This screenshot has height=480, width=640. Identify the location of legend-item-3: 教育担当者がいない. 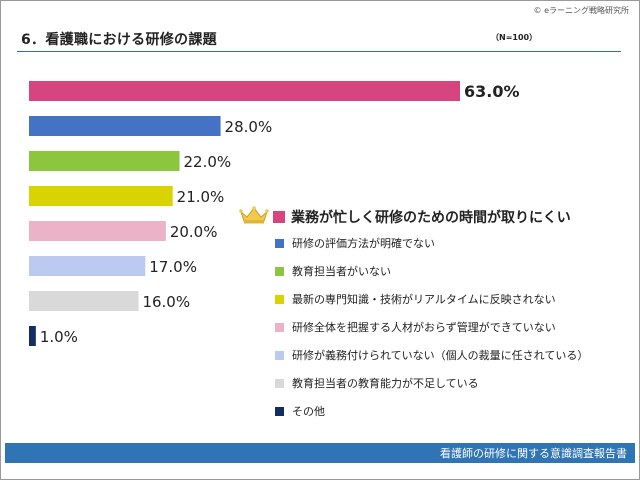
(428, 271).